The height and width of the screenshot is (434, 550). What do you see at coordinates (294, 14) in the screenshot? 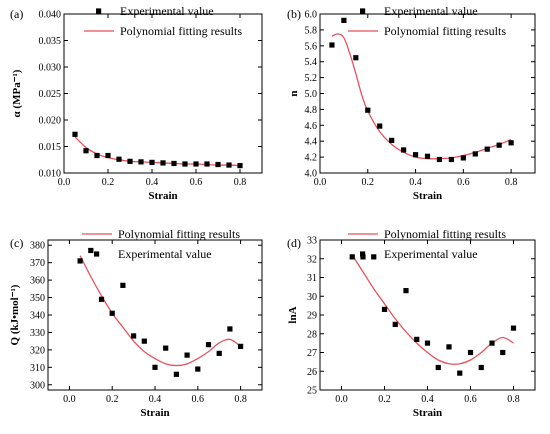
I see `panel-label: (b)` at bounding box center [294, 14].